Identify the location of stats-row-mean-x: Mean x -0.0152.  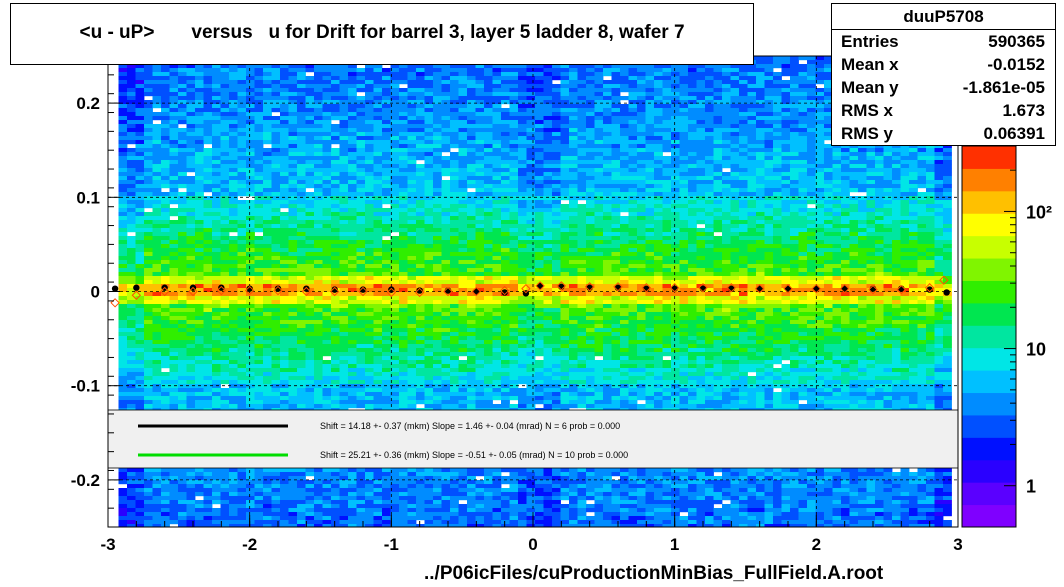
(943, 64).